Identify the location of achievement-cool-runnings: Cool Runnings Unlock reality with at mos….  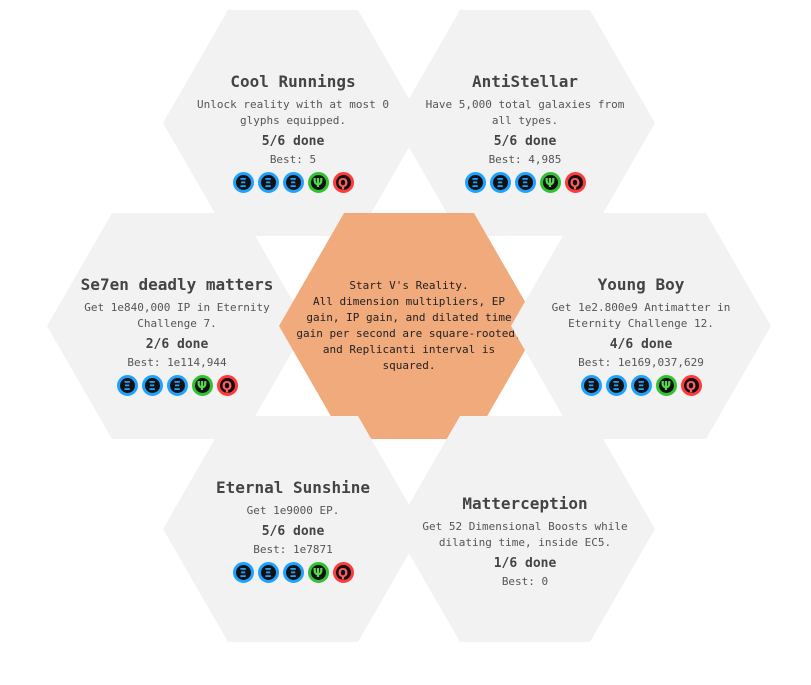
(293, 123).